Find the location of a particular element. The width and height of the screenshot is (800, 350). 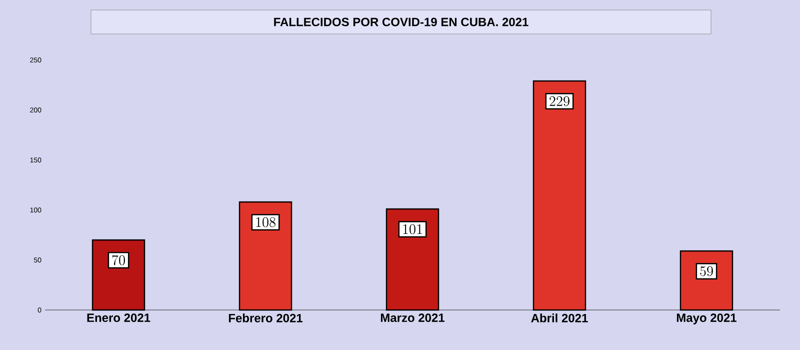

data-label: 108 is located at coordinates (266, 222).